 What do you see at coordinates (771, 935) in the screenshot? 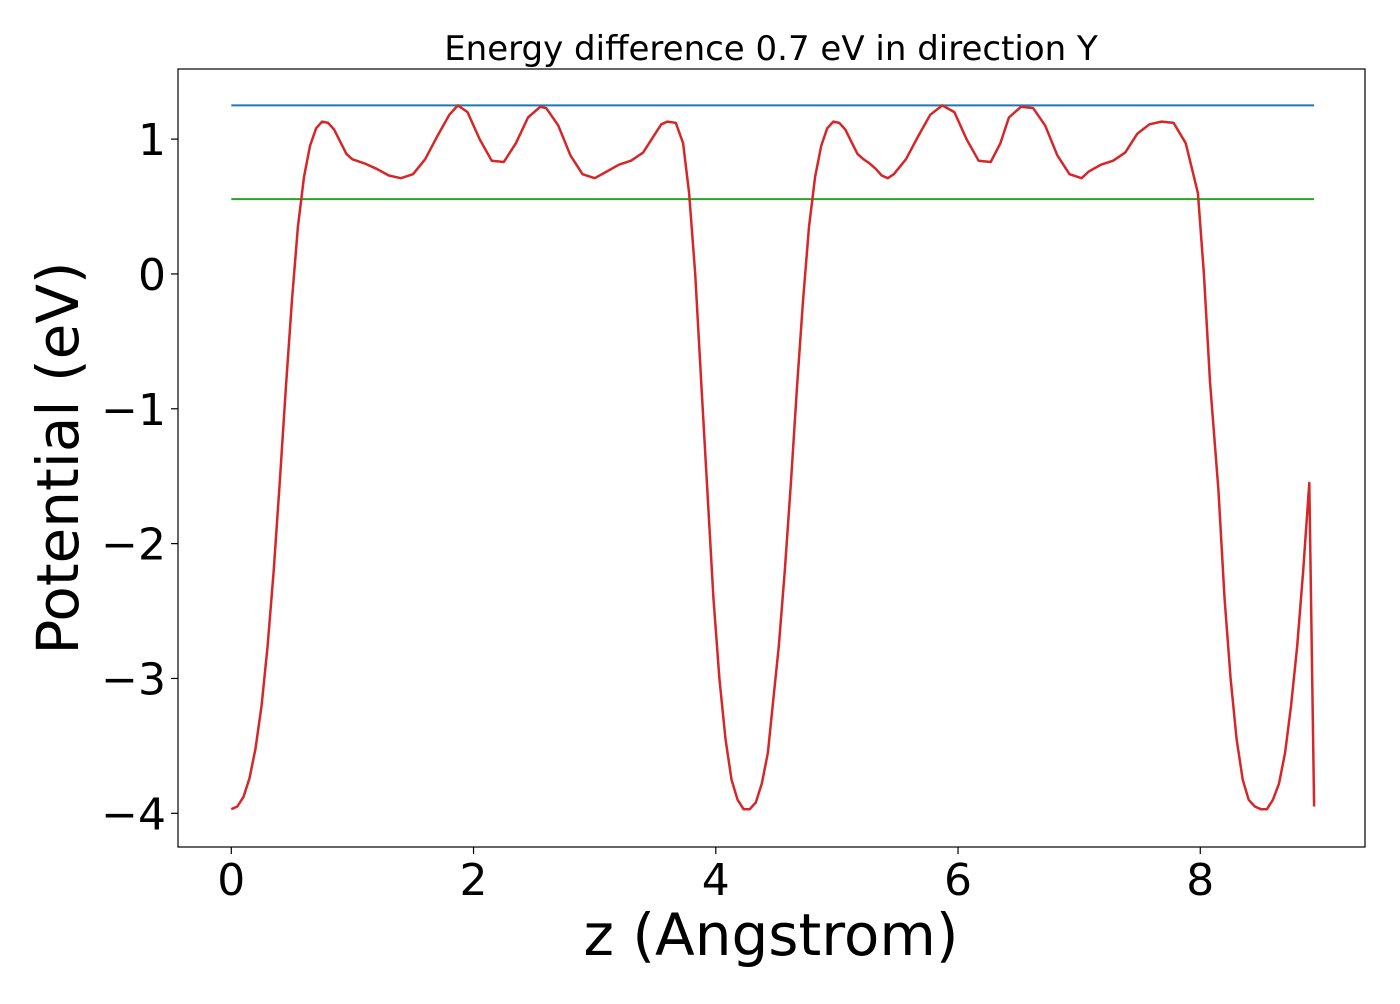
I see `x-axis-label: z (Angstrom)` at bounding box center [771, 935].